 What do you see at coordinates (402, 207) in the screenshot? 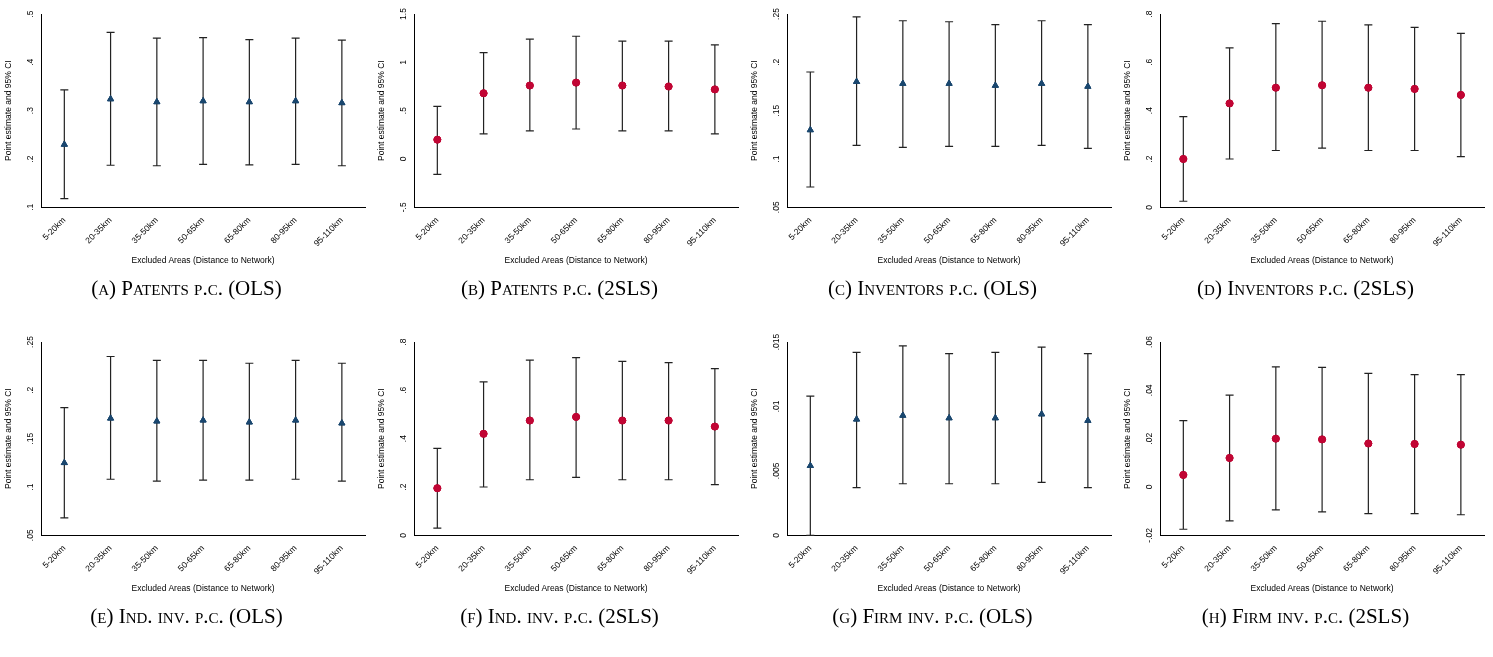
I see `y-tick-label: -.5` at bounding box center [402, 207].